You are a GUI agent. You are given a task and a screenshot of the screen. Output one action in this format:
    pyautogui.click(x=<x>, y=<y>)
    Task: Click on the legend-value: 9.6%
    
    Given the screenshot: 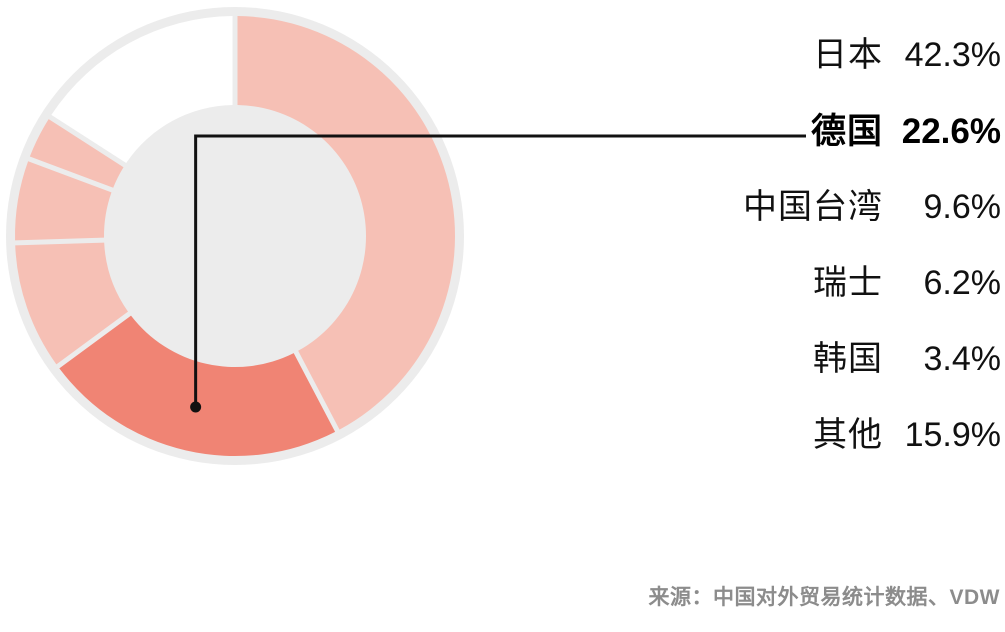 What is the action you would take?
    pyautogui.click(x=962, y=207)
    